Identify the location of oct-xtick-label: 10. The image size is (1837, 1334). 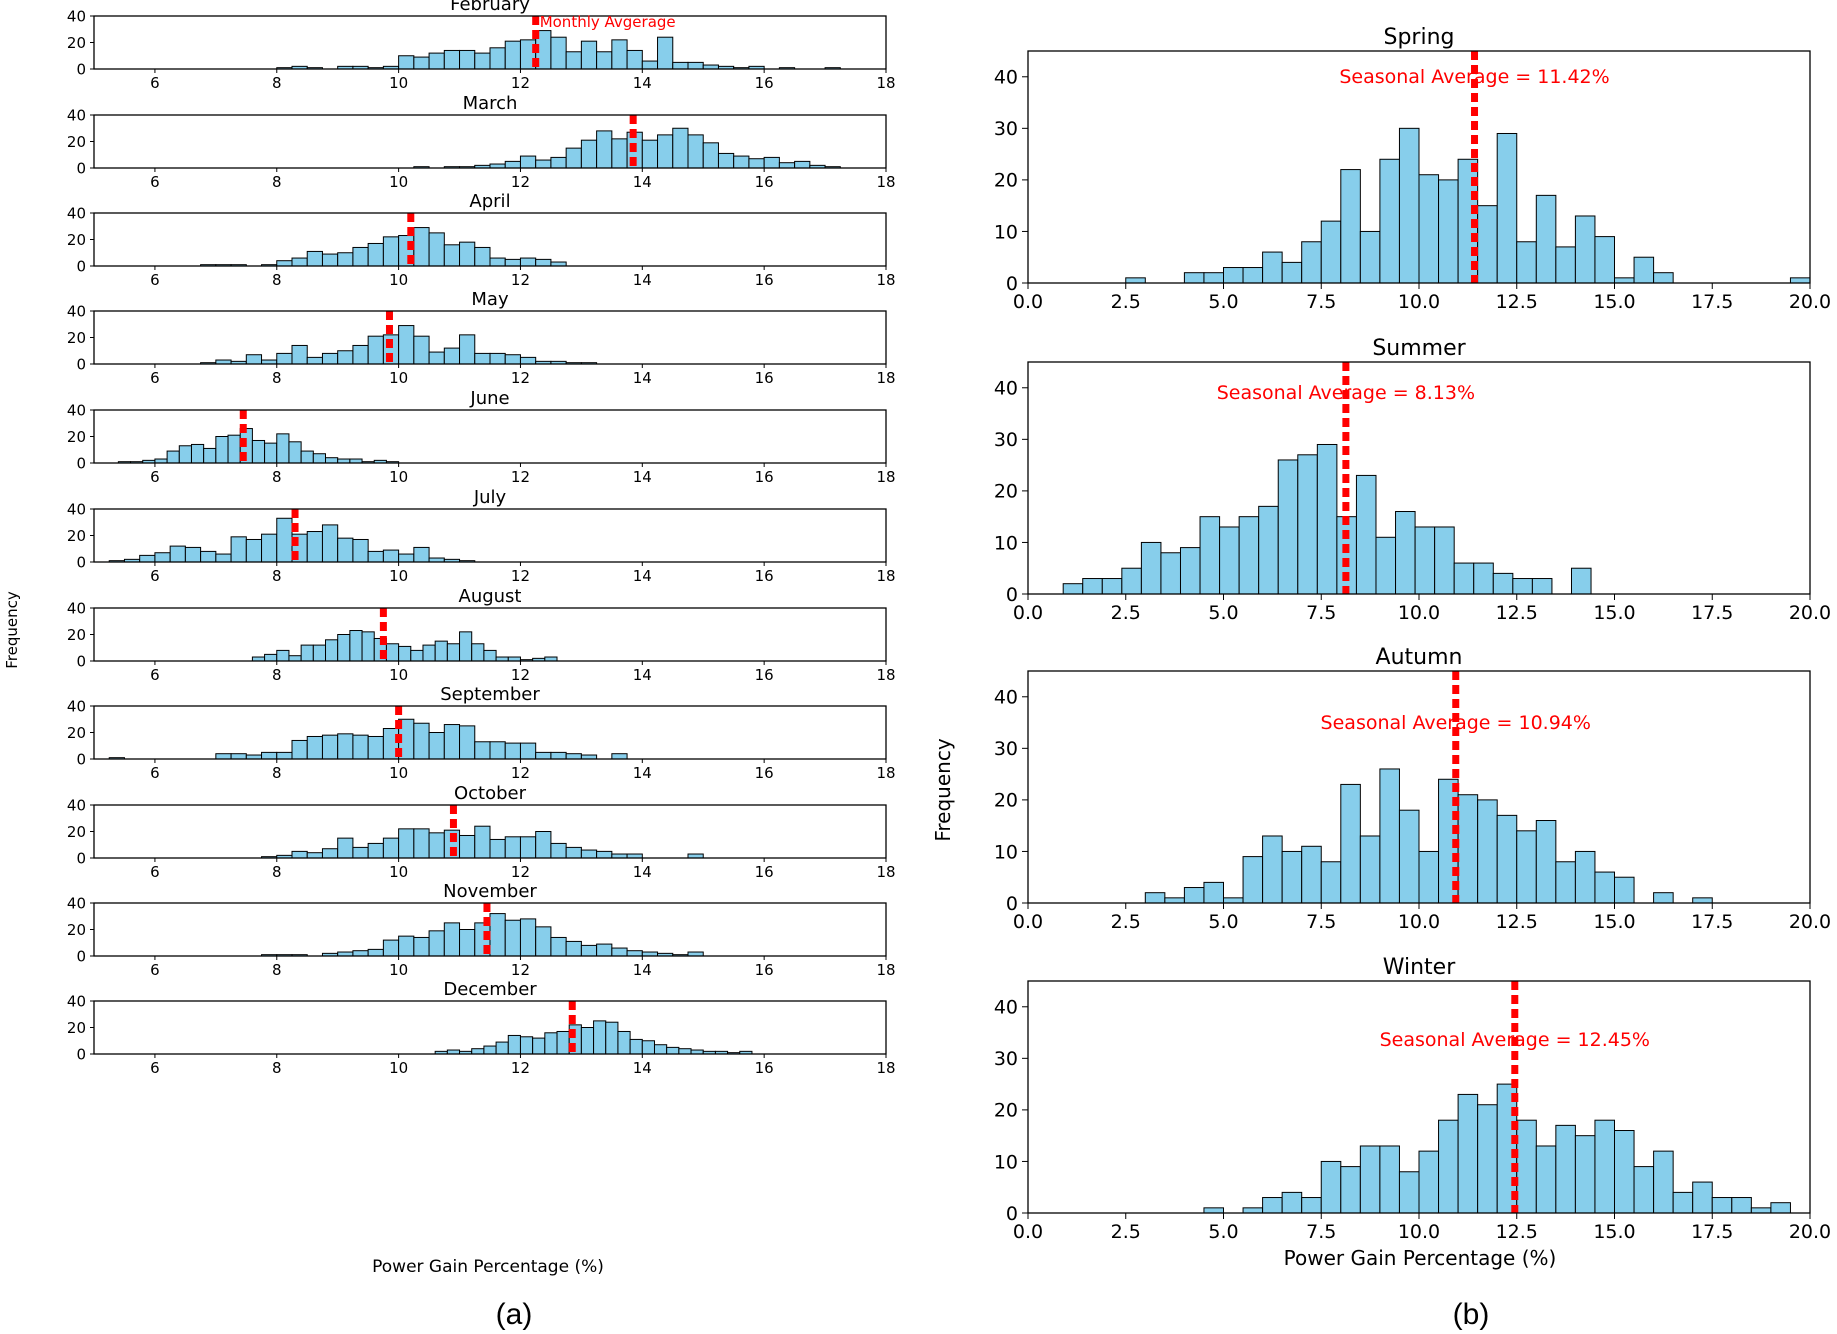
(398, 872).